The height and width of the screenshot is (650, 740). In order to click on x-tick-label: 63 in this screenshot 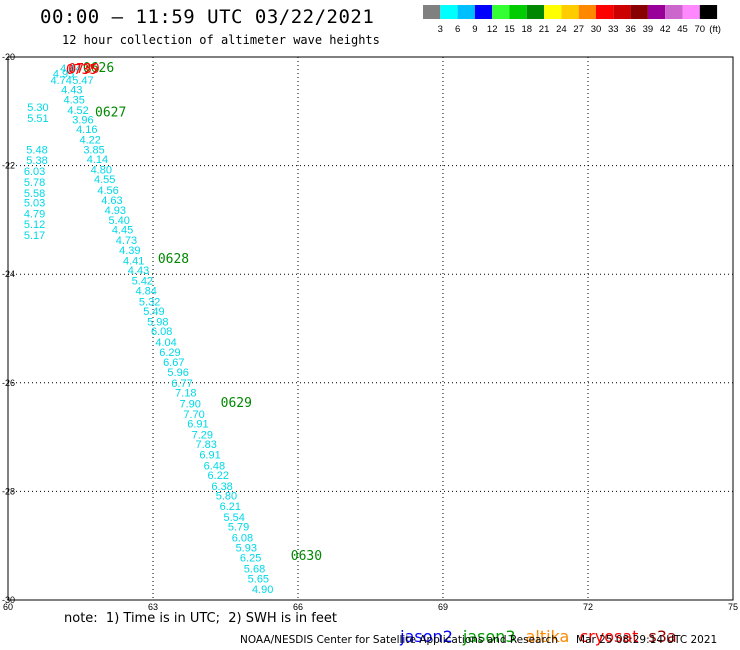, I will do `click(153, 607)`.